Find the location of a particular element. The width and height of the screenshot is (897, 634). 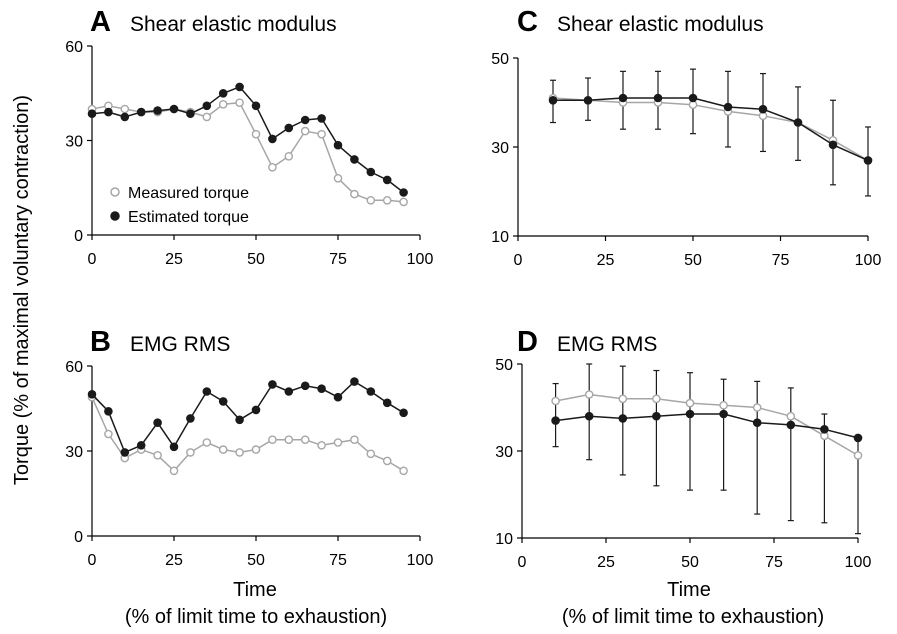

panel-a-estimated-line is located at coordinates (248, 140).